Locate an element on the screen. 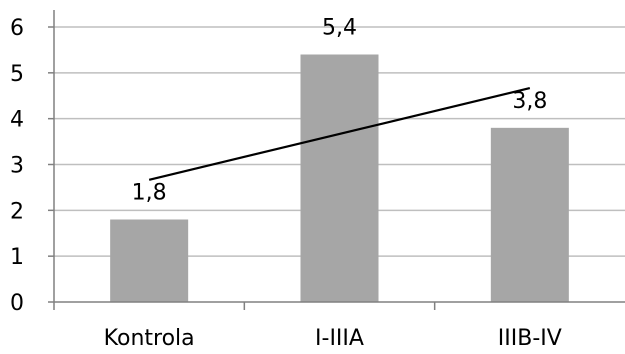  x-tick-label: I-IIIA is located at coordinates (339, 338).